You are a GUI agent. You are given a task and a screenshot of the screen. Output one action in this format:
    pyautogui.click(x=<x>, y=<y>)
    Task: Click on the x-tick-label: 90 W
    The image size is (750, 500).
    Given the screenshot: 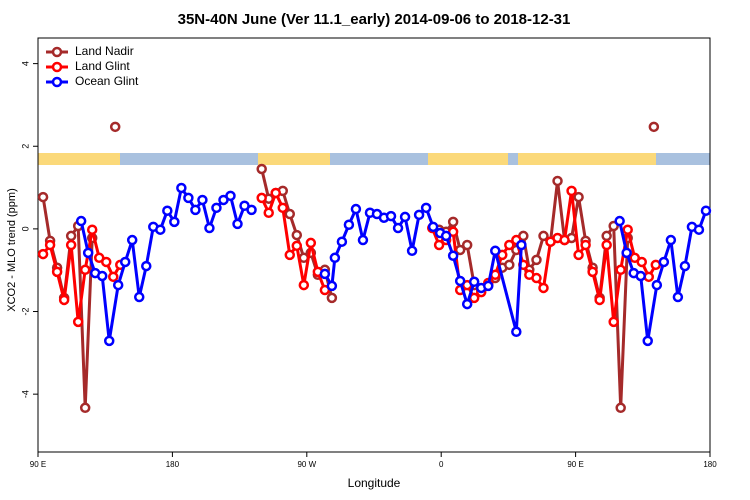 What is the action you would take?
    pyautogui.click(x=306, y=464)
    